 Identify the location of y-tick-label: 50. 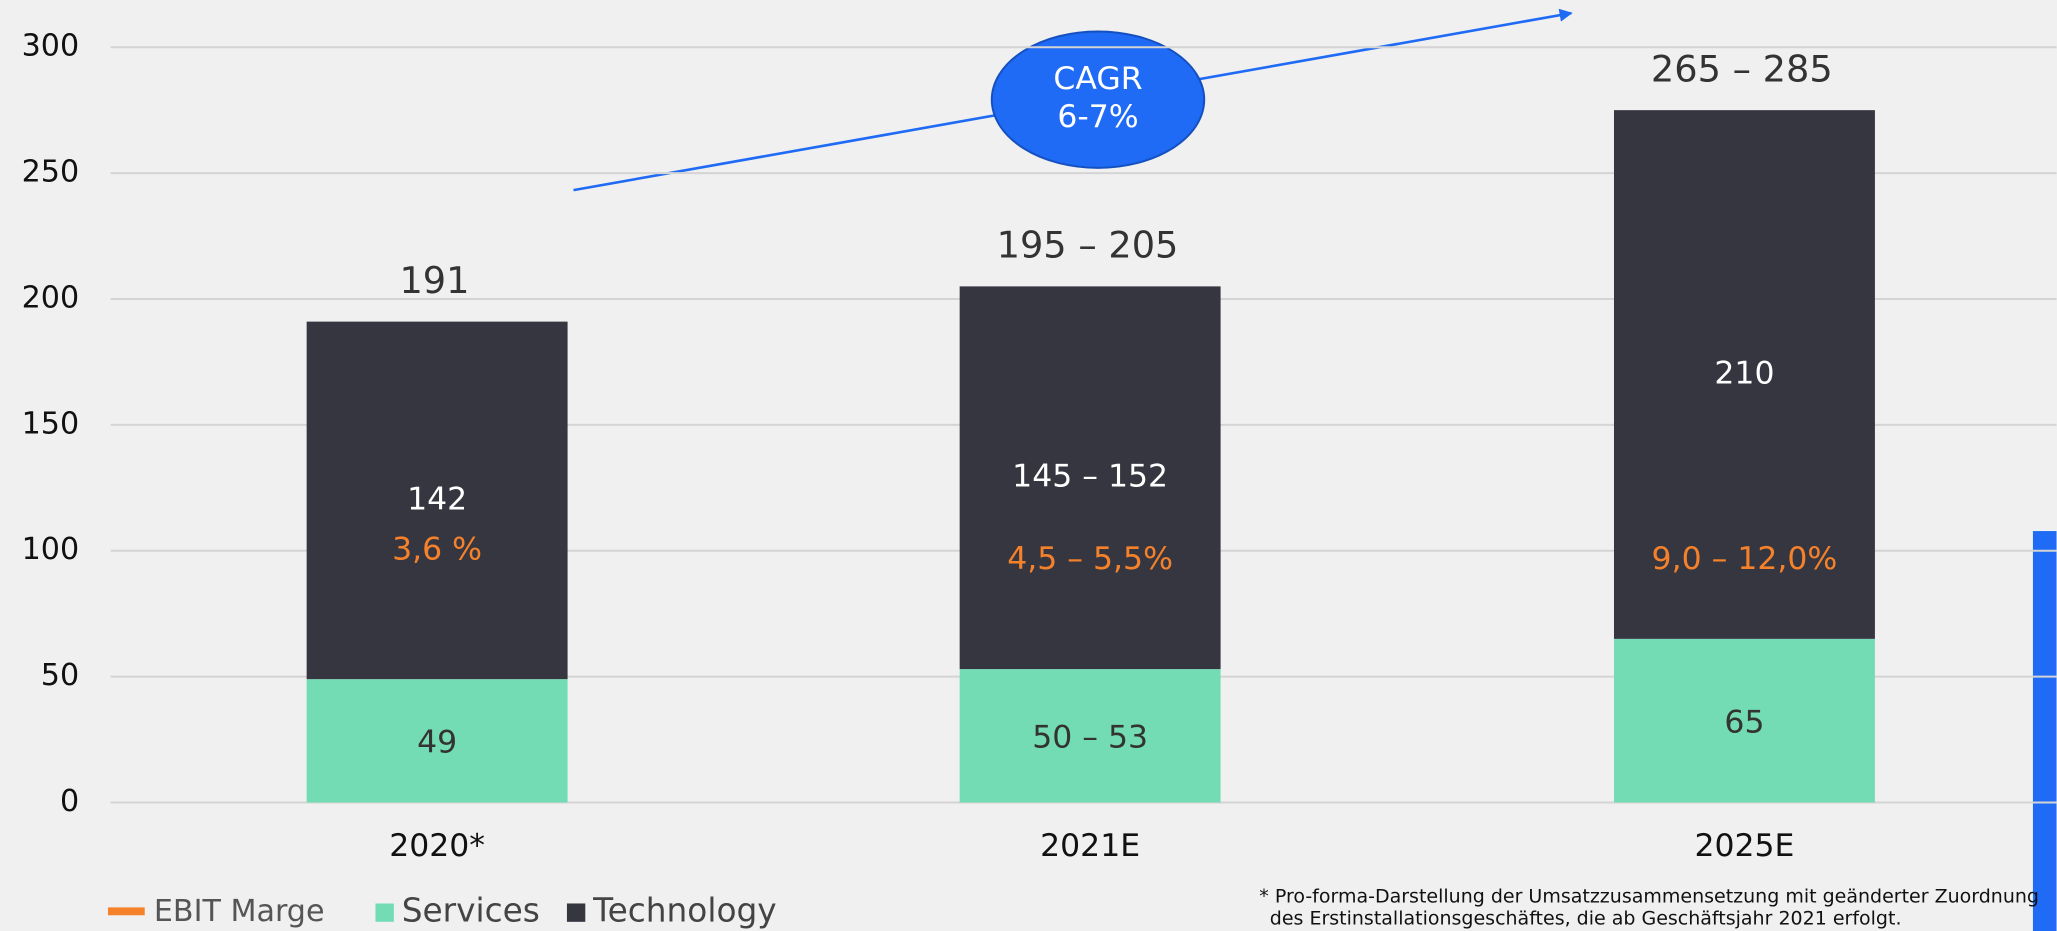
(60, 675).